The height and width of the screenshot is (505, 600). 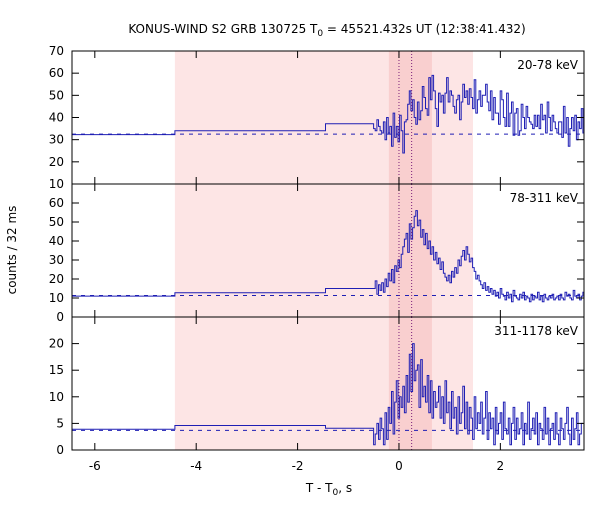 I want to click on x-tick-label: -4, so click(x=196, y=466).